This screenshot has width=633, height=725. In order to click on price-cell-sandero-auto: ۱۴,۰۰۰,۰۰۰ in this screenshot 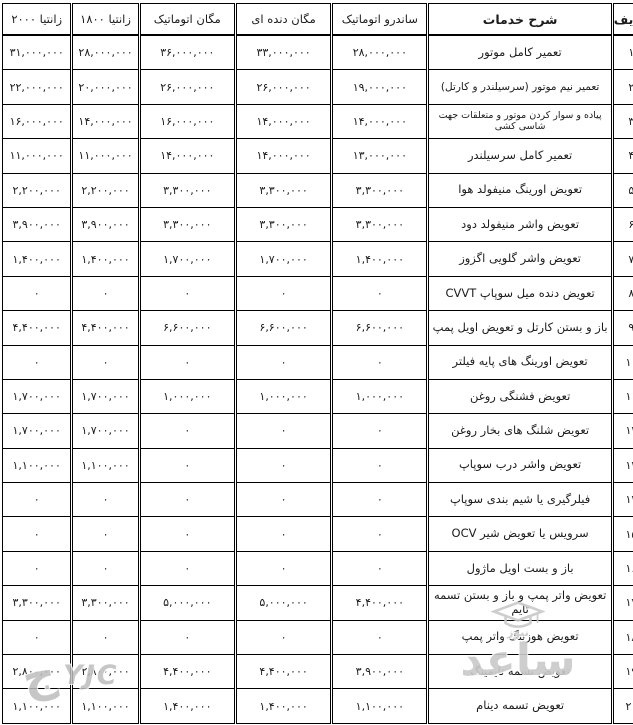, I will do `click(380, 121)`.